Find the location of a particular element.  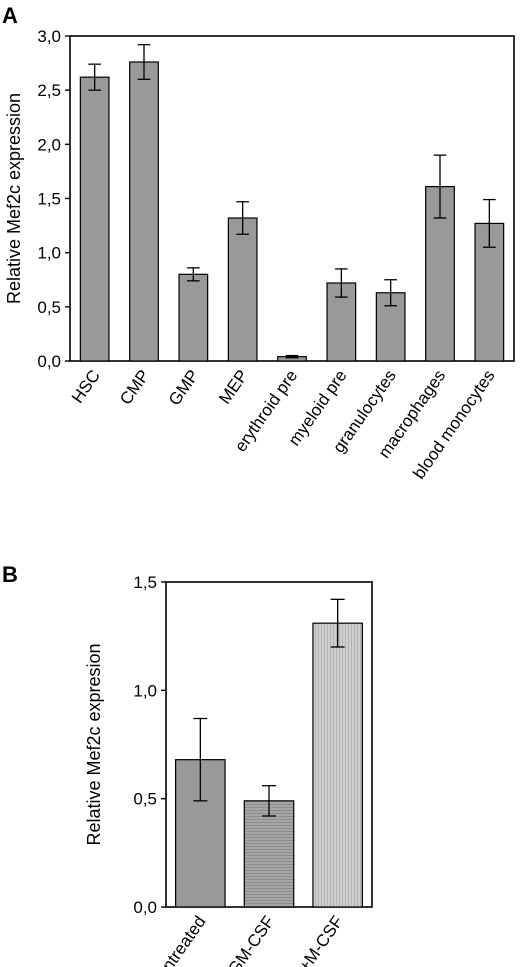

panel-b-y-axis-title: Relative Mef2c expresion is located at coordinates (94, 744).